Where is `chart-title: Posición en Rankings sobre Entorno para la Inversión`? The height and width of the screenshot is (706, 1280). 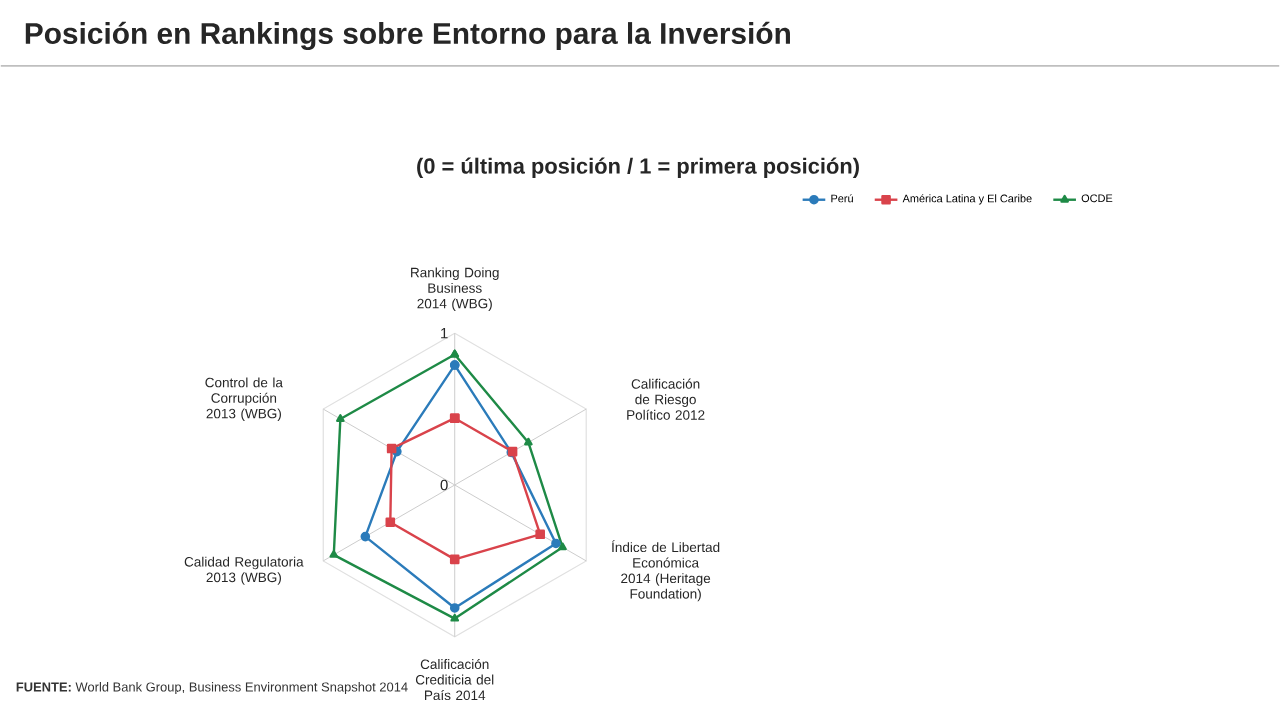
chart-title: Posición en Rankings sobre Entorno para la Inversión is located at coordinates (407, 36).